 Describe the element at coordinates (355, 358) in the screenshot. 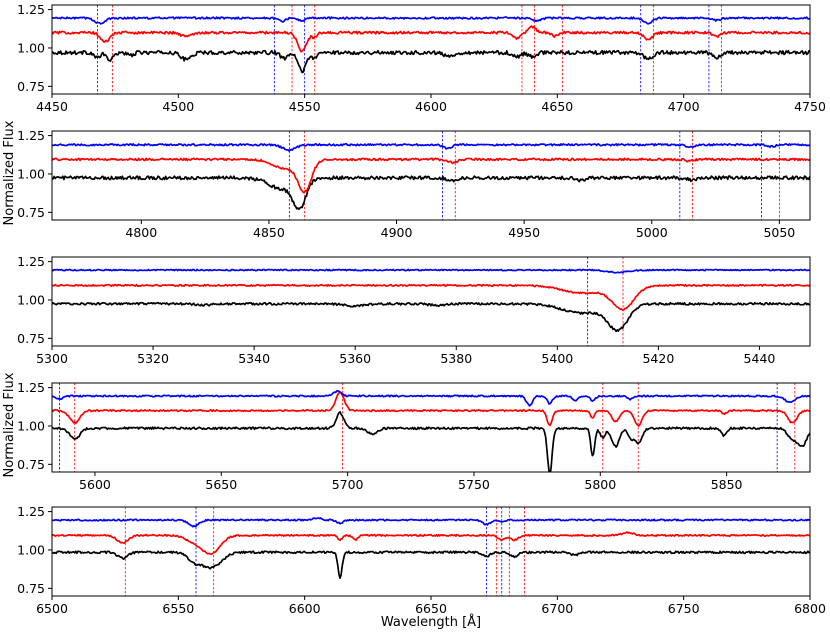

I see `x-tick-label: 5360` at that location.